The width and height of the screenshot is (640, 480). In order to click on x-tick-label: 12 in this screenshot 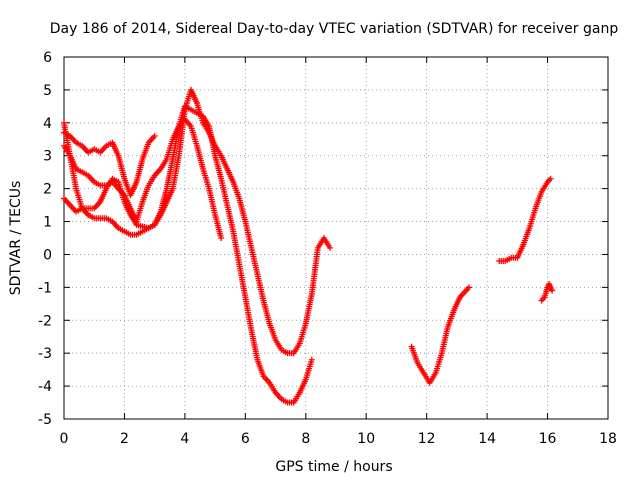, I will do `click(427, 439)`.